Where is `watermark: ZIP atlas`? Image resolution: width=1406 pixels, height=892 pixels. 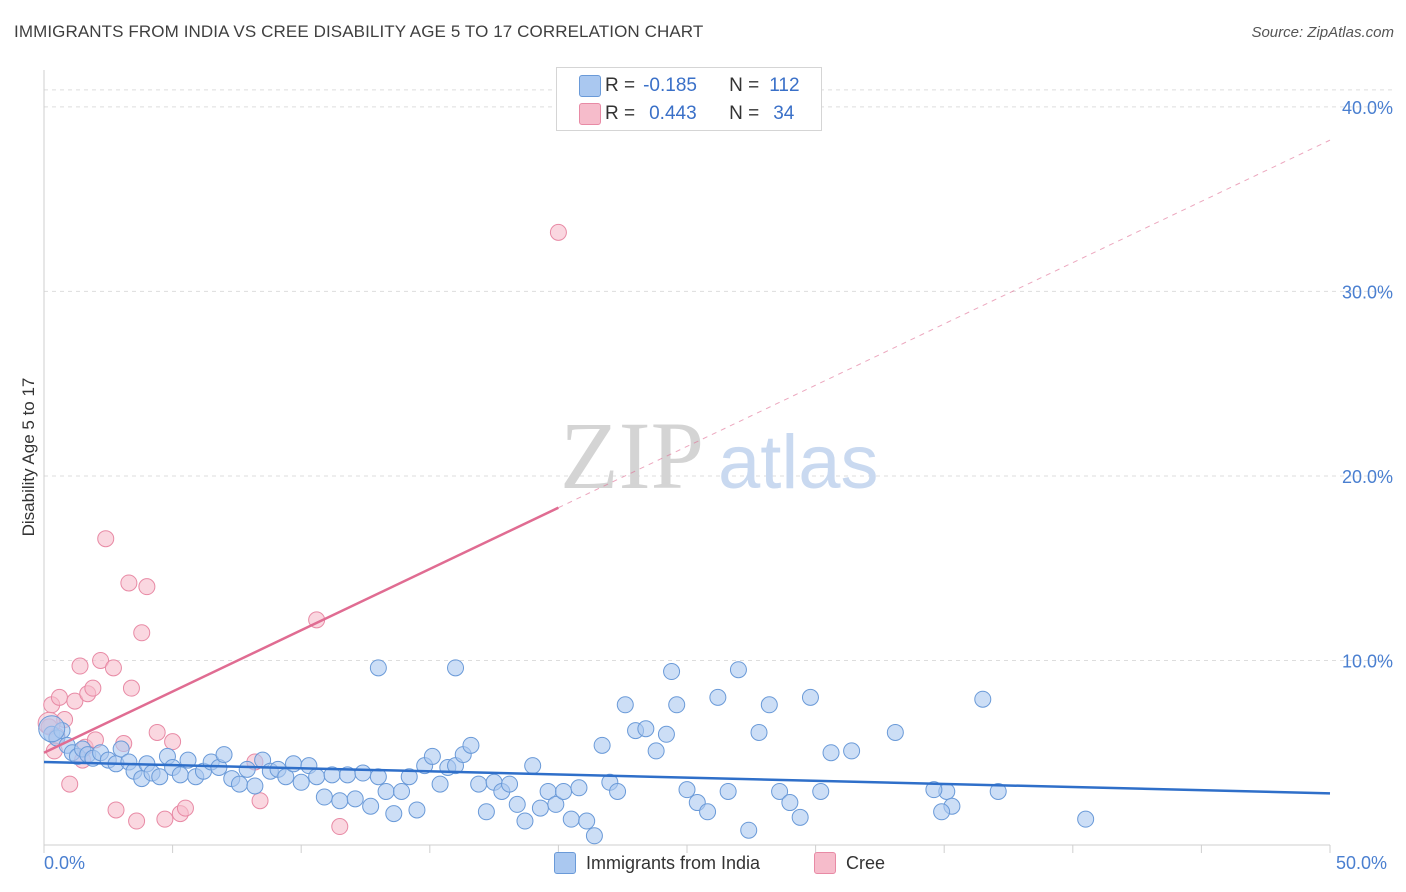
watermark: ZIP atlas is located at coordinates (719, 455).